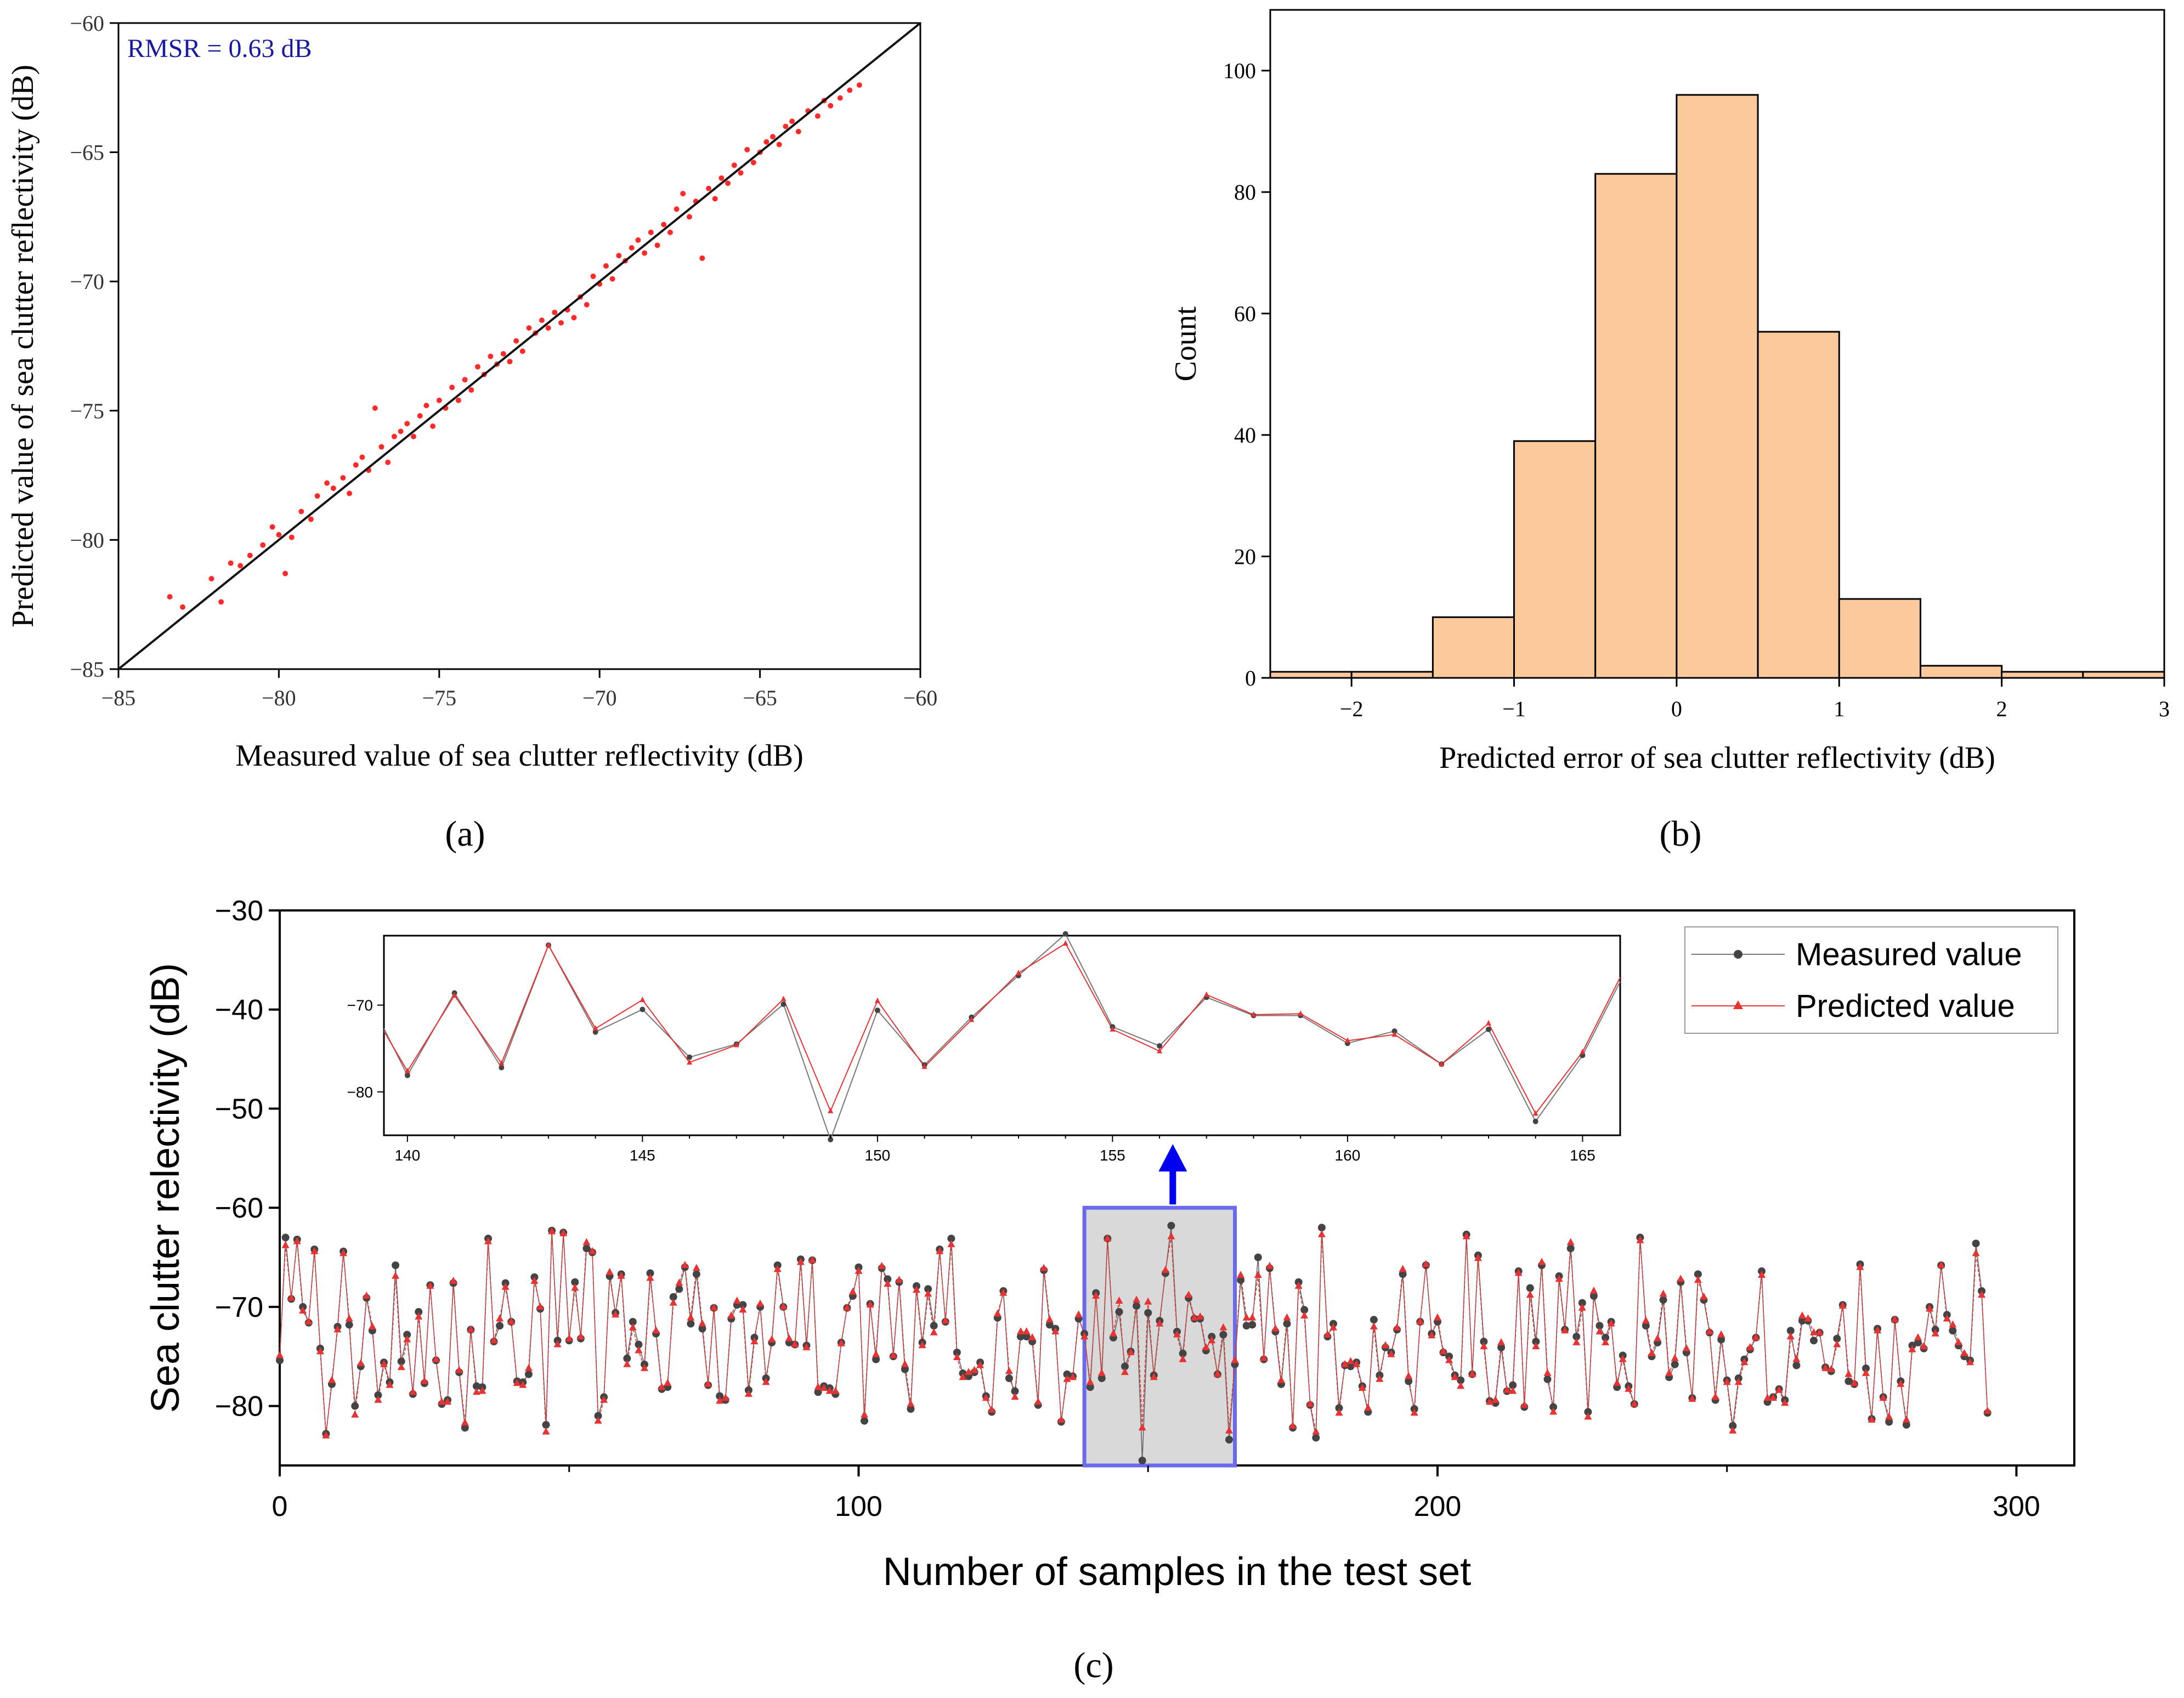 Image resolution: width=2184 pixels, height=1698 pixels. I want to click on predicted-line, so click(1133, 1333).